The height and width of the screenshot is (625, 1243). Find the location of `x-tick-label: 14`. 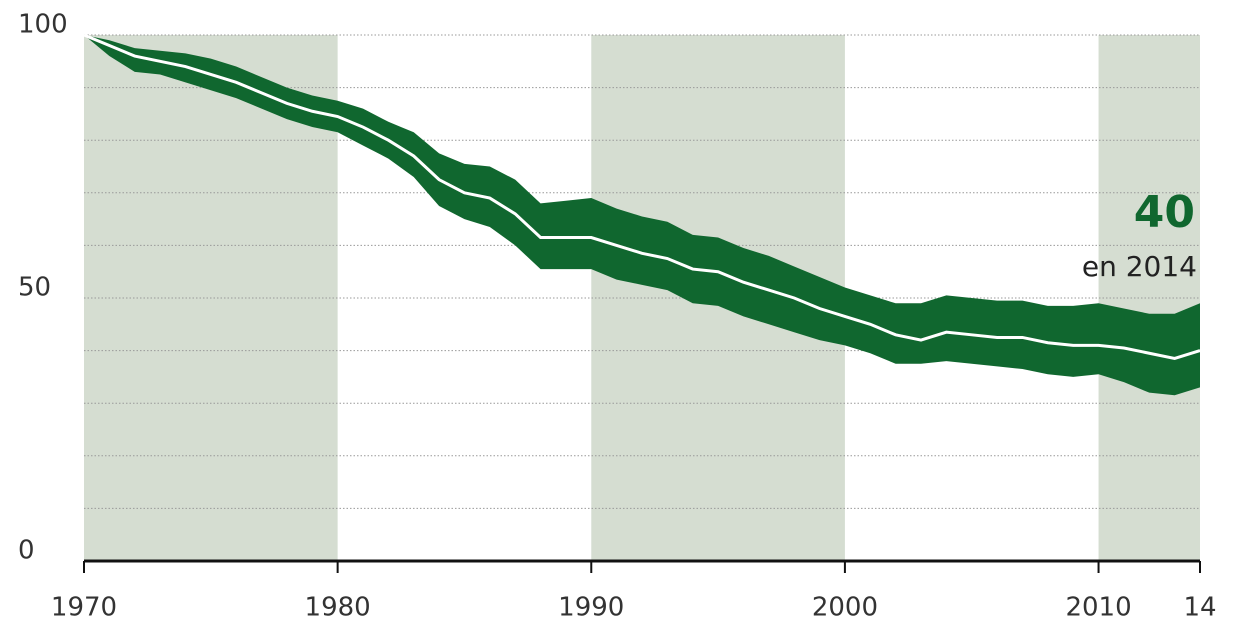

x-tick-label: 14 is located at coordinates (1199, 608).